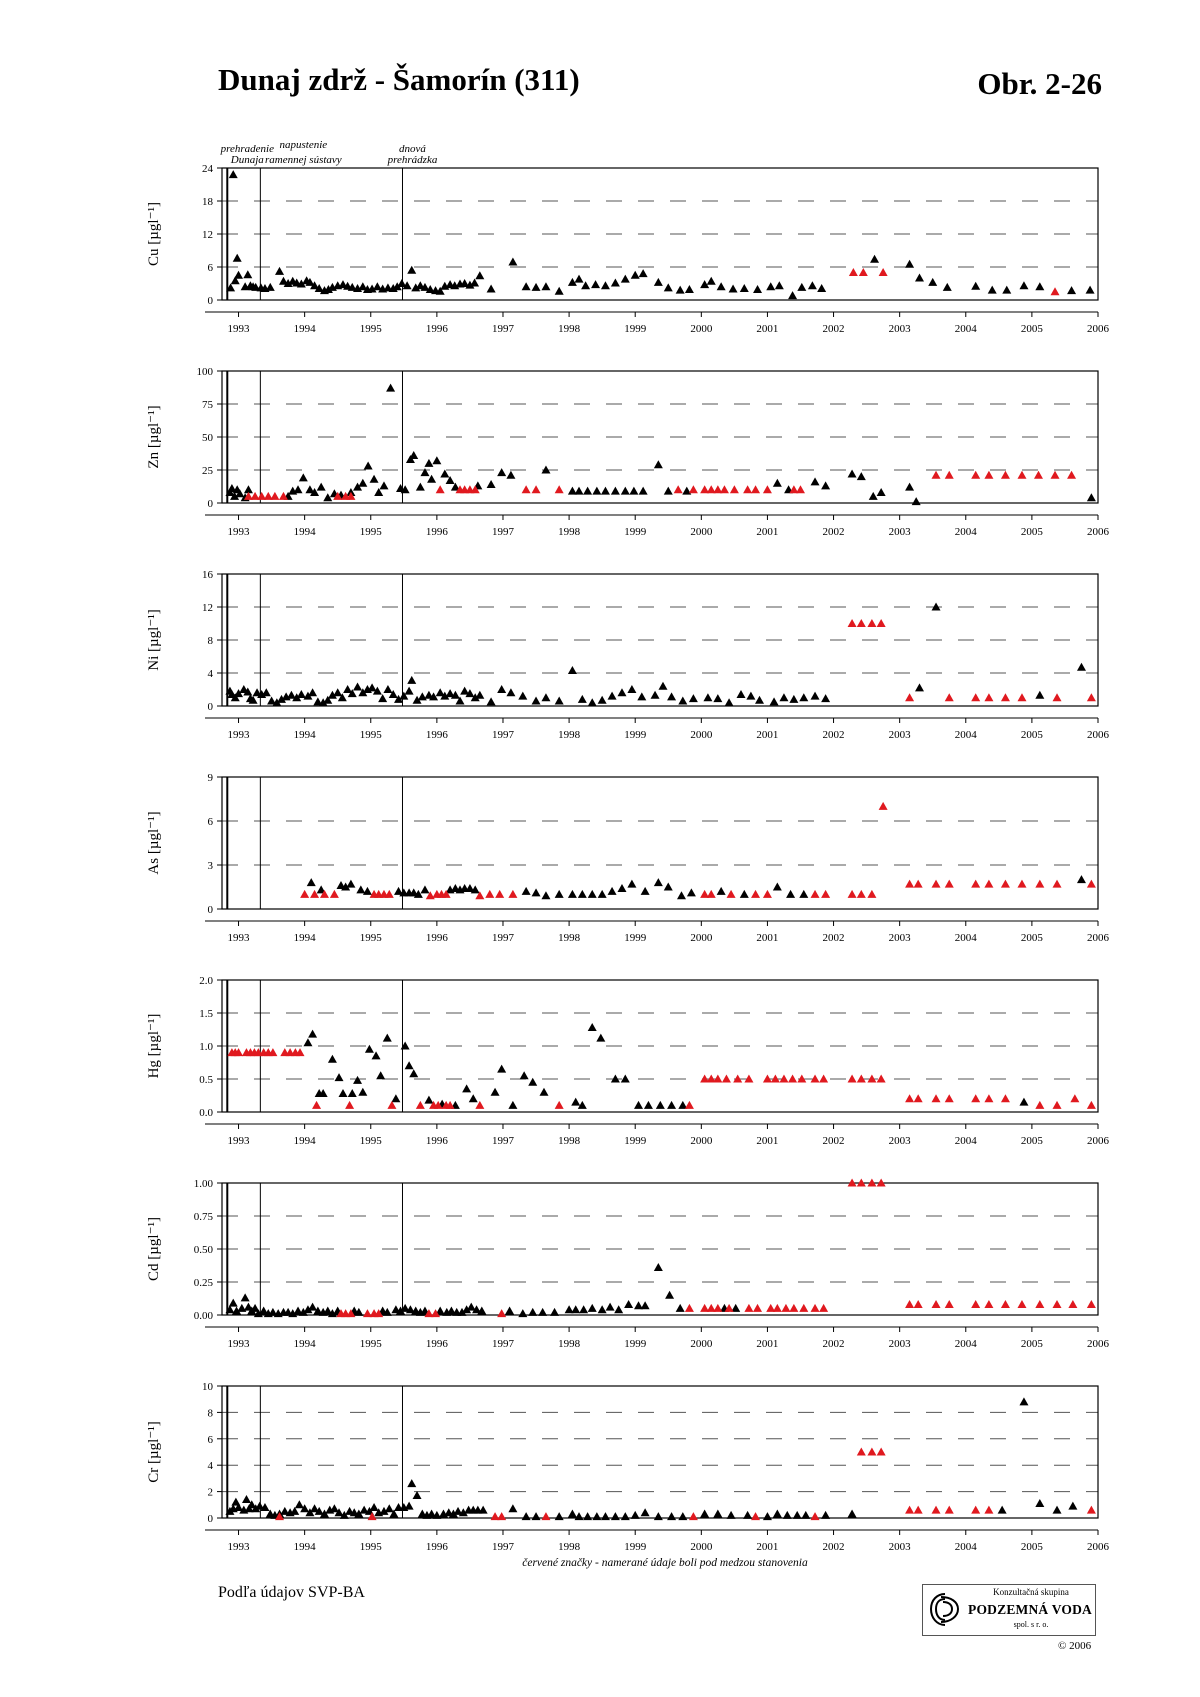  What do you see at coordinates (211, 1440) in the screenshot?
I see `y-tick-label: 6` at bounding box center [211, 1440].